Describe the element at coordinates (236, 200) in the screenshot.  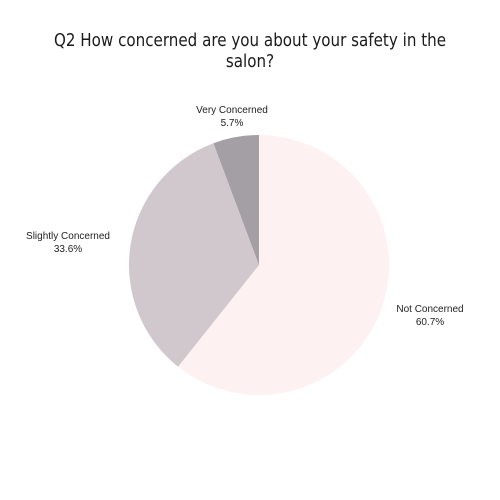
I see `pie-slice-very-concerned` at that location.